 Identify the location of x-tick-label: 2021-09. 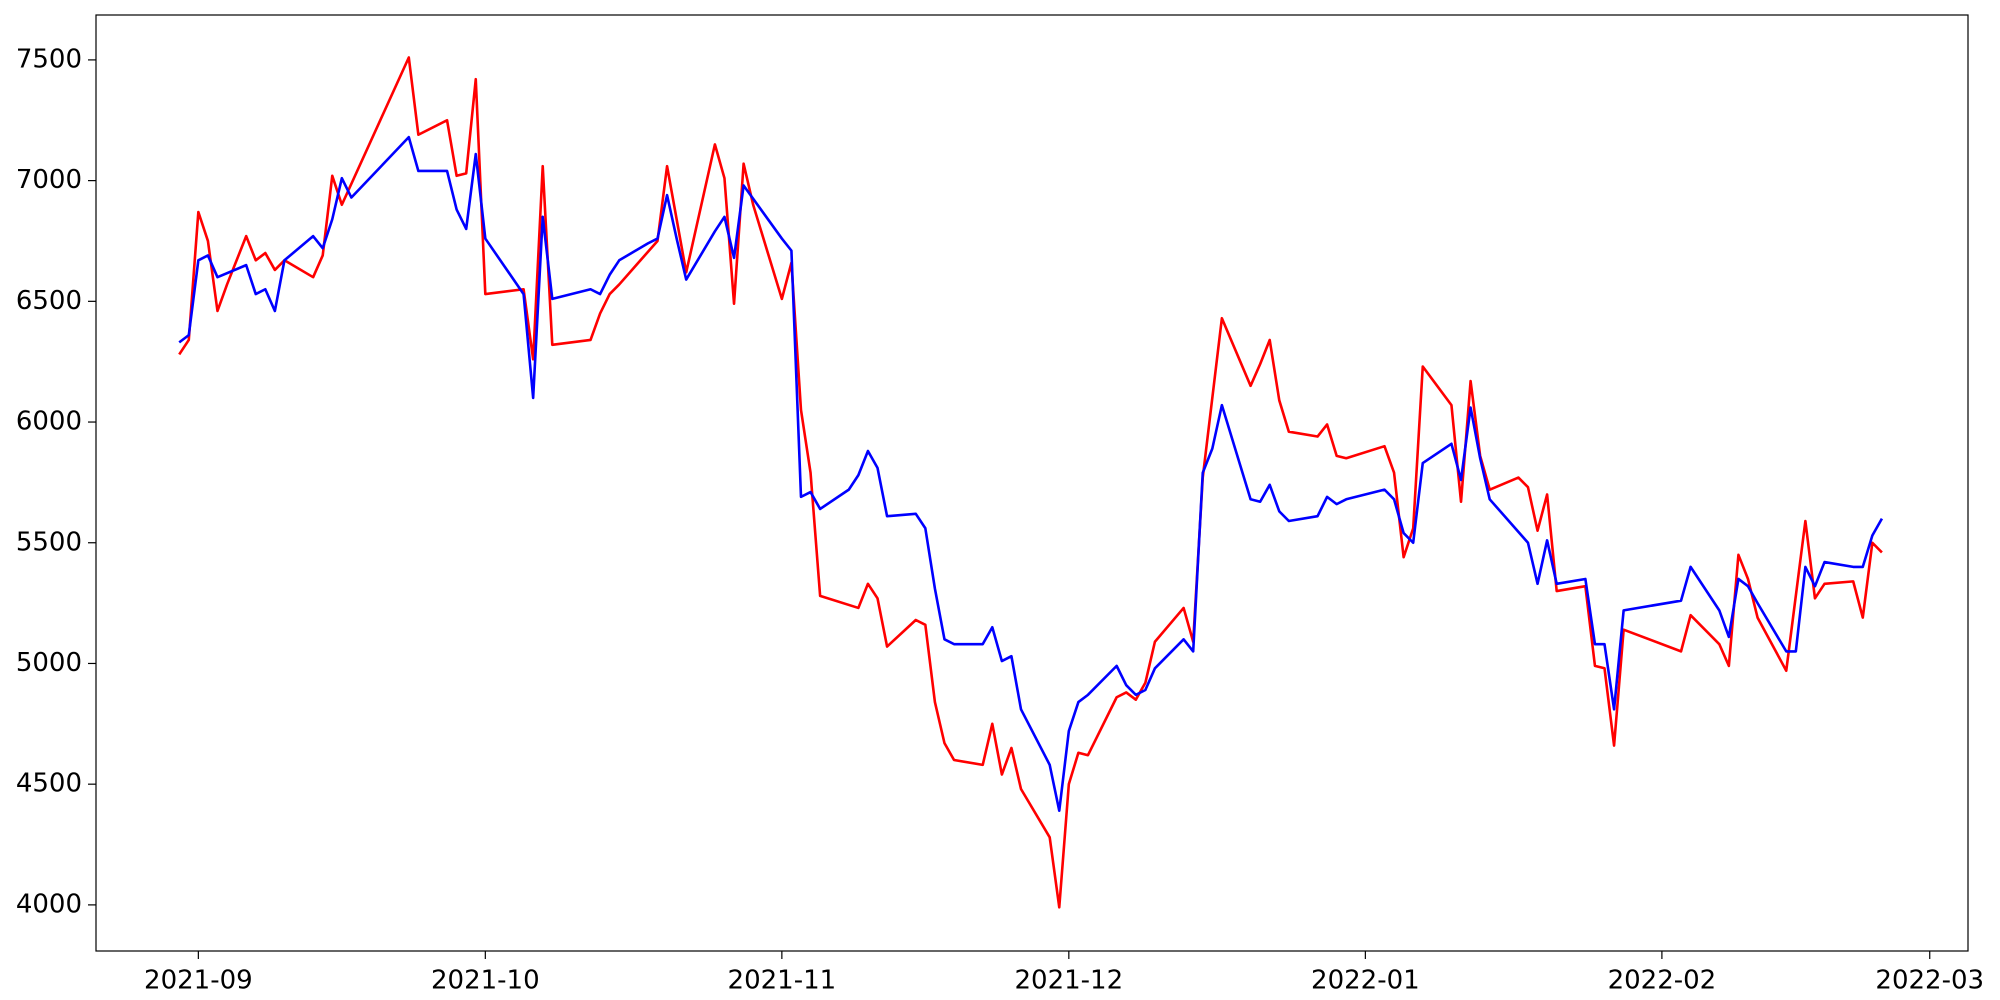
(198, 981).